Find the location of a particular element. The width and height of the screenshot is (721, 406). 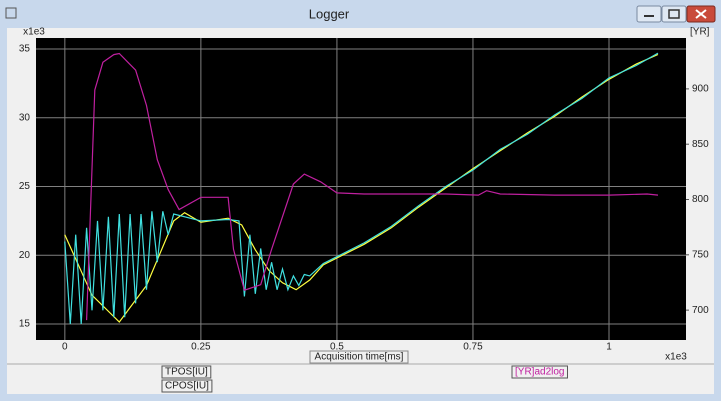

y-tick-label: 25 is located at coordinates (25, 186).